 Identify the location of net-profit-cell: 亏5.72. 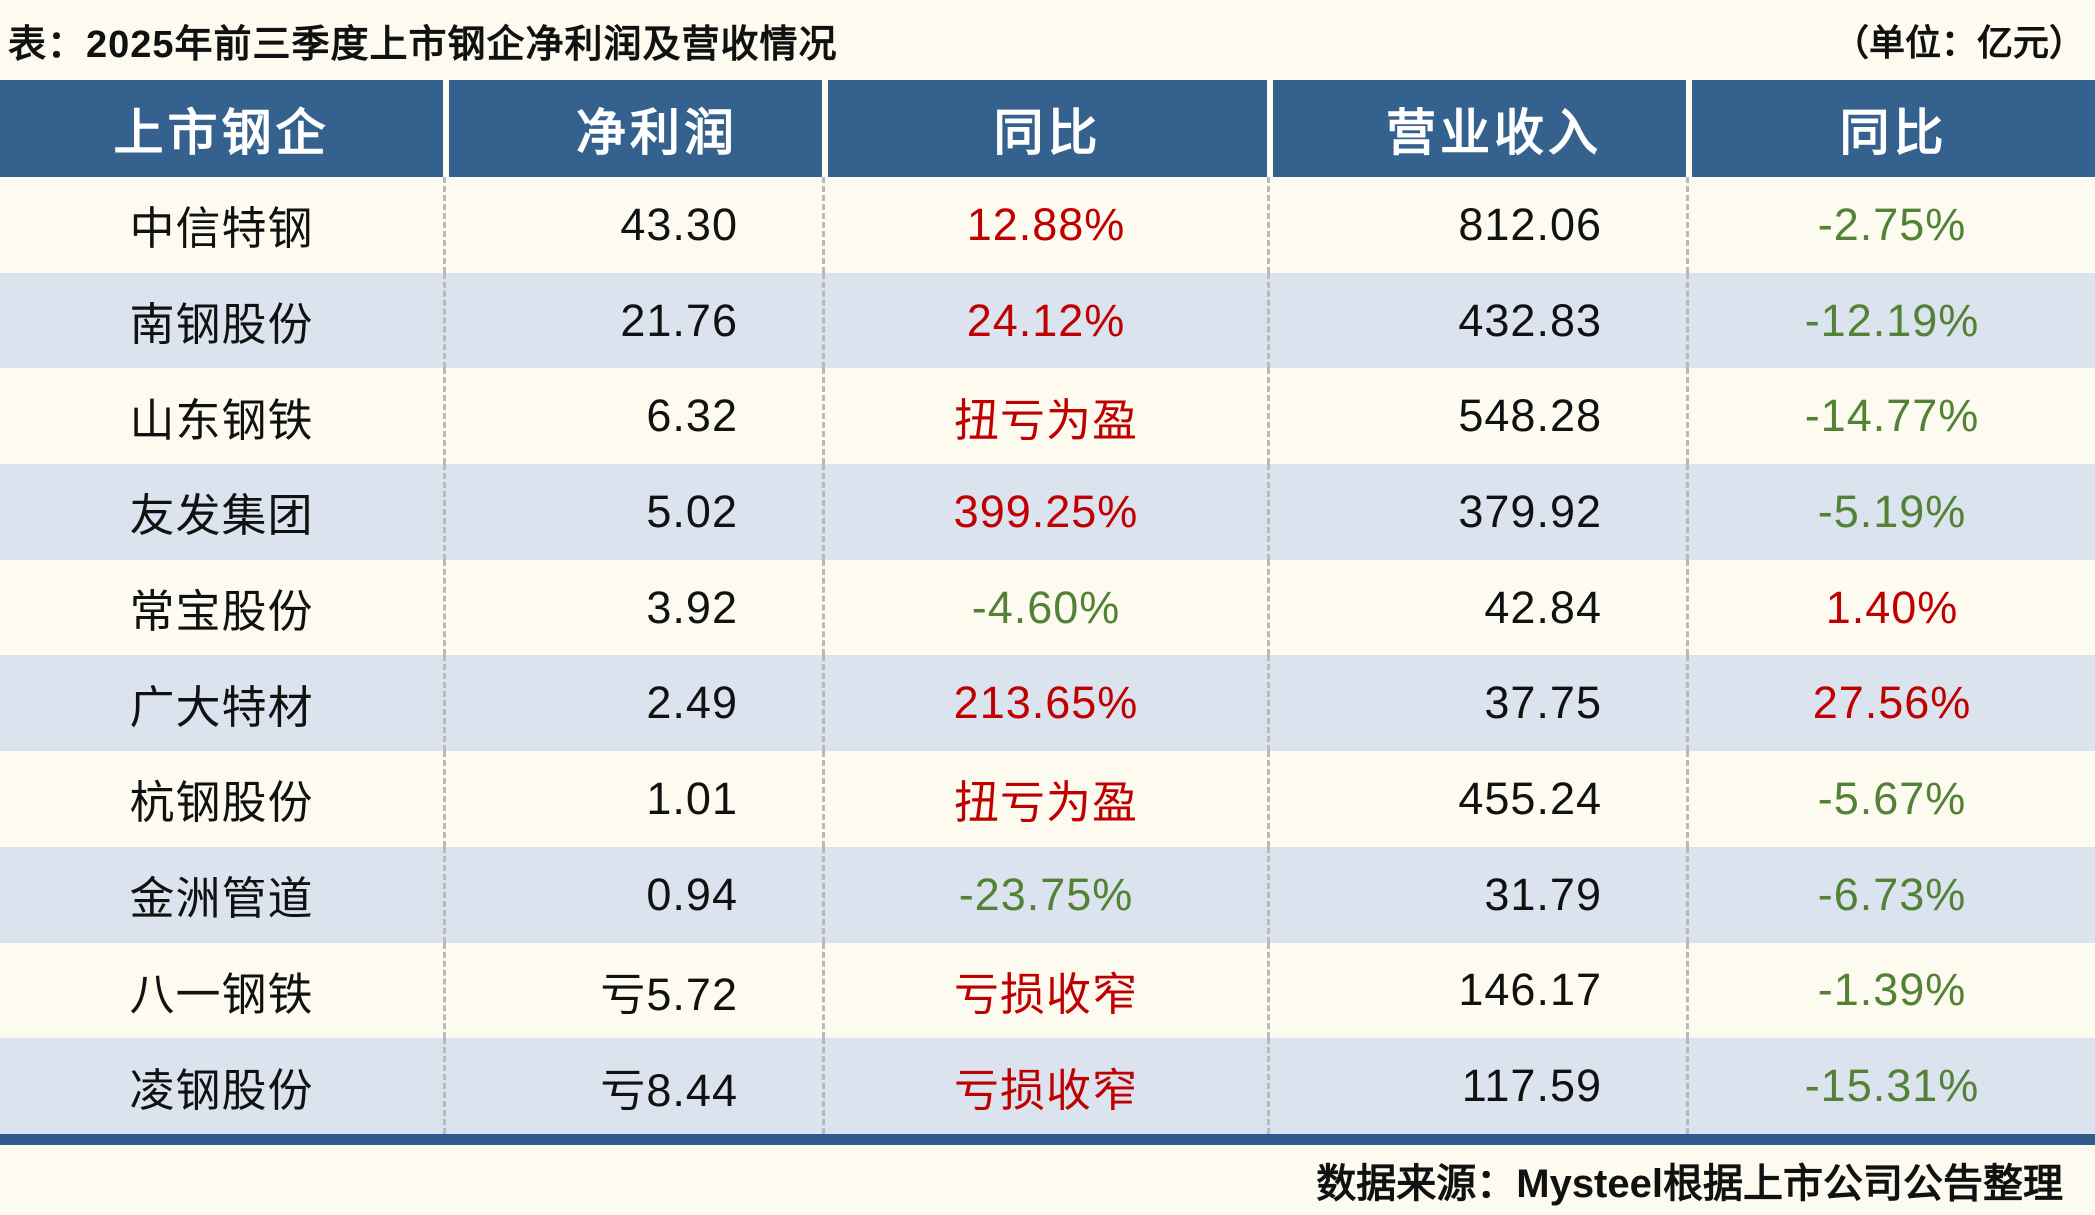
(632, 990).